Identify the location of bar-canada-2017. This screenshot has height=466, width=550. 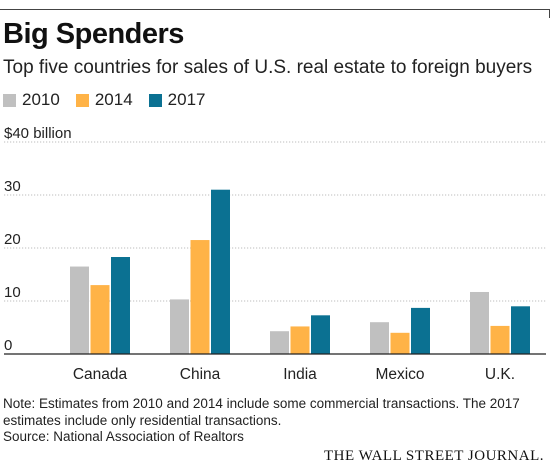
(120, 305).